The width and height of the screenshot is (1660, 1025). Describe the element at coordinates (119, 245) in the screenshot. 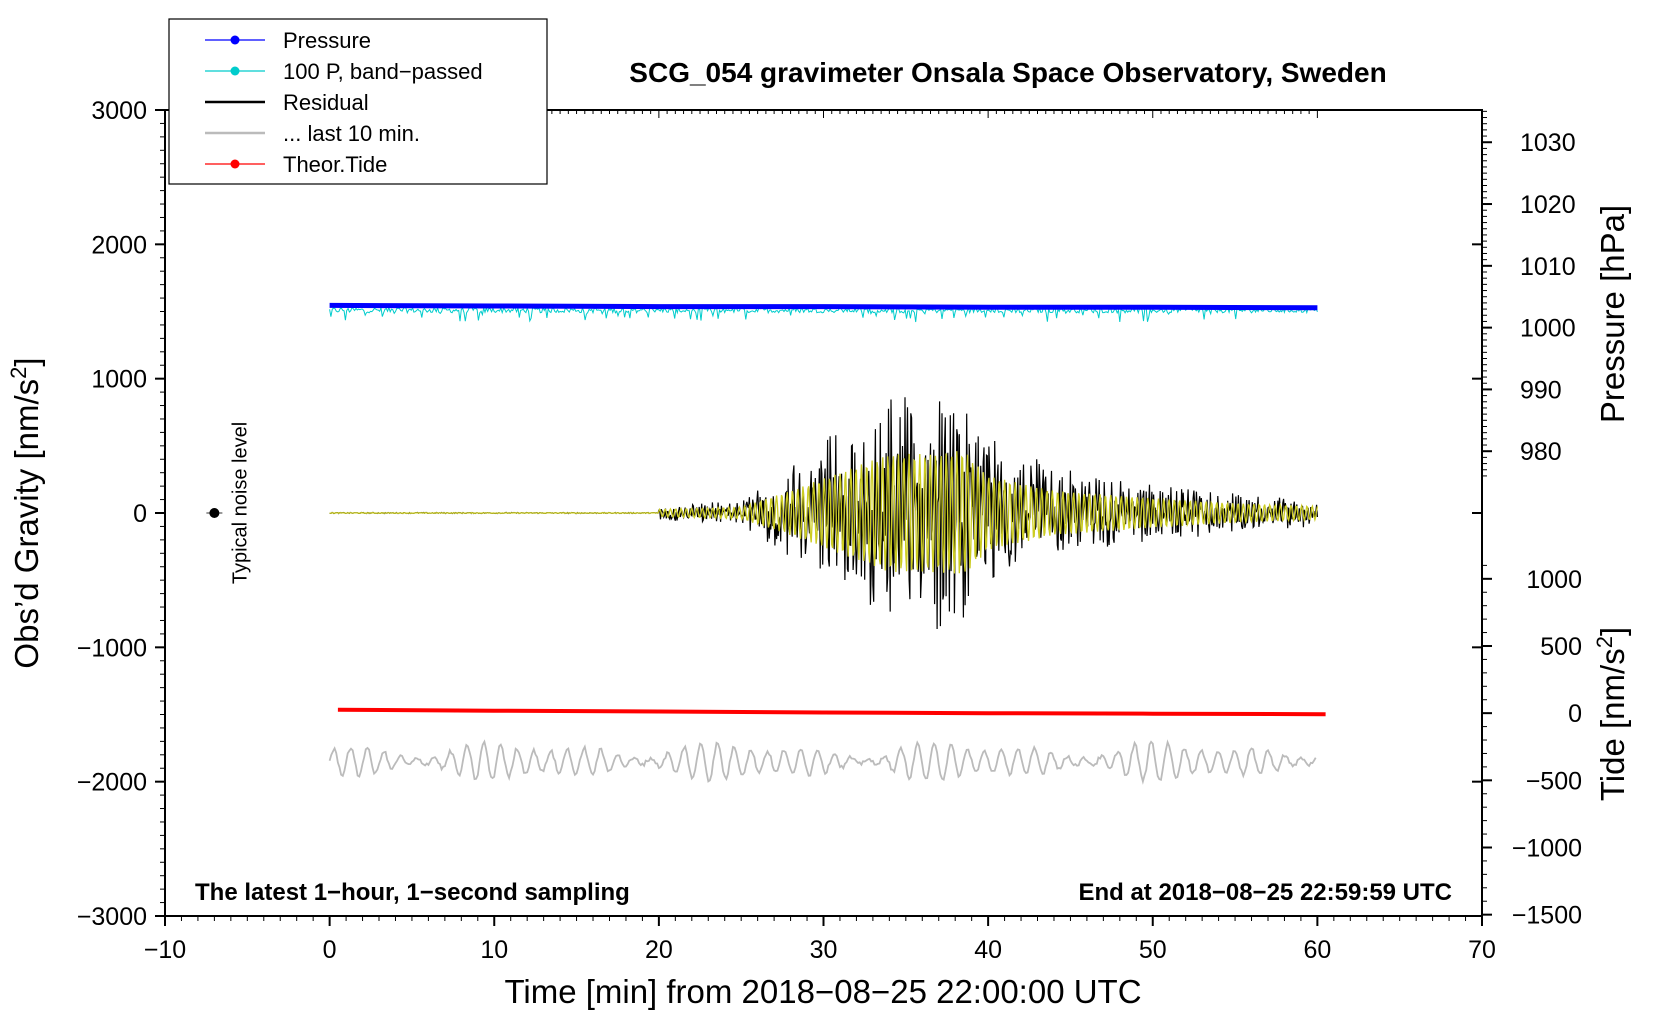

I see `left-tick-label: 2000` at that location.